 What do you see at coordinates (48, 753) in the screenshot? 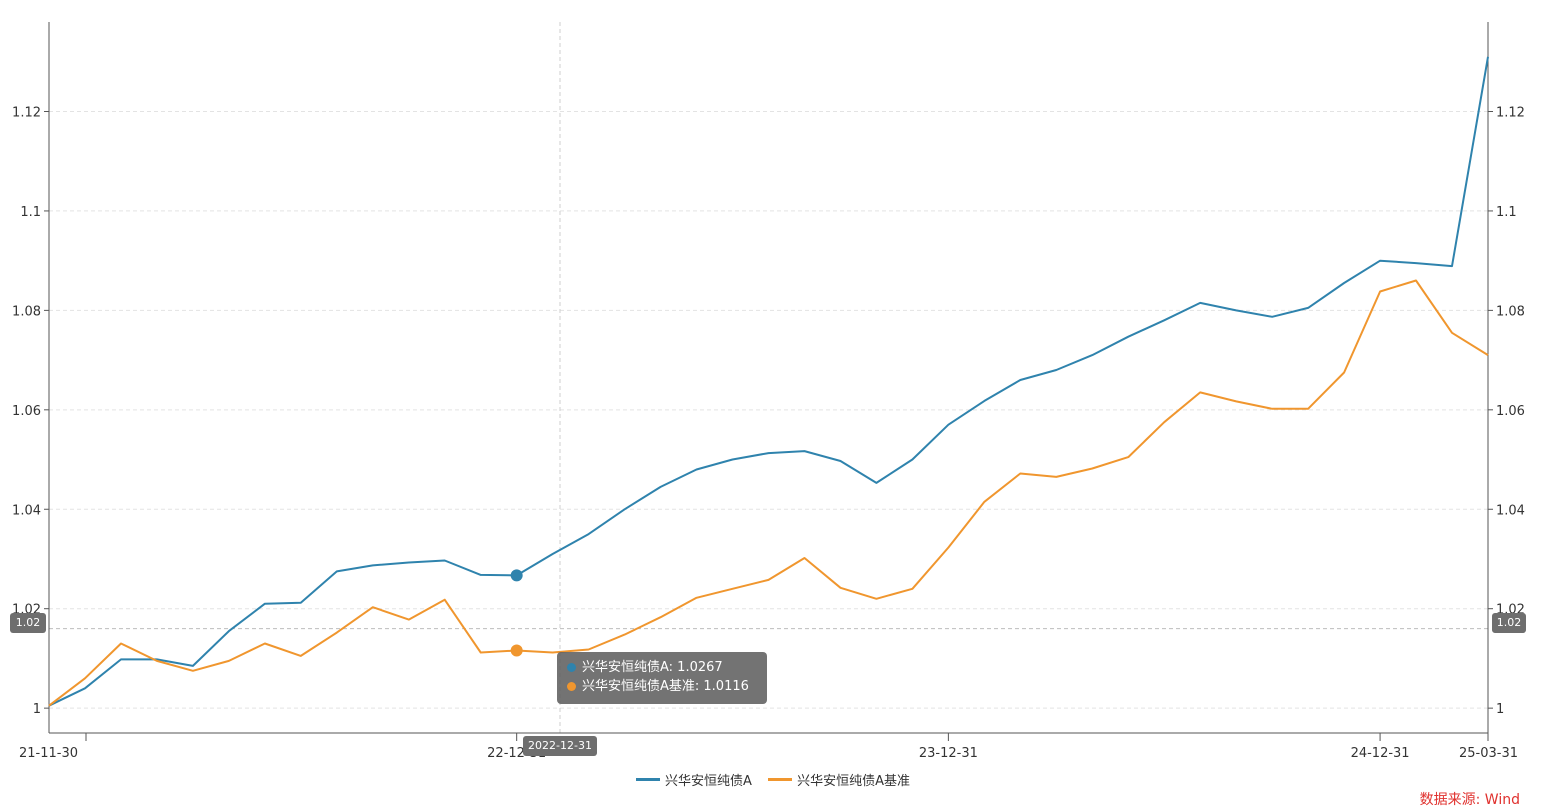
I see `x-tick-label: 21-11-30` at bounding box center [48, 753].